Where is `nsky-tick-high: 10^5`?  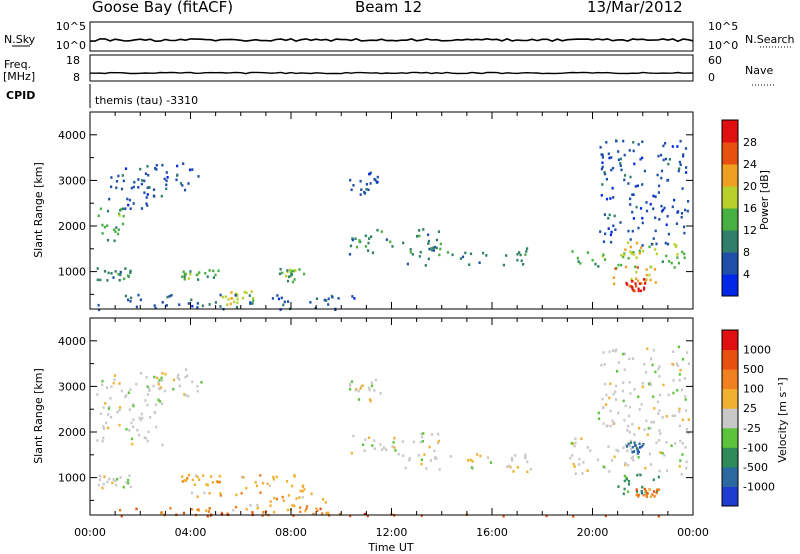 nsky-tick-high: 10^5 is located at coordinates (71, 26).